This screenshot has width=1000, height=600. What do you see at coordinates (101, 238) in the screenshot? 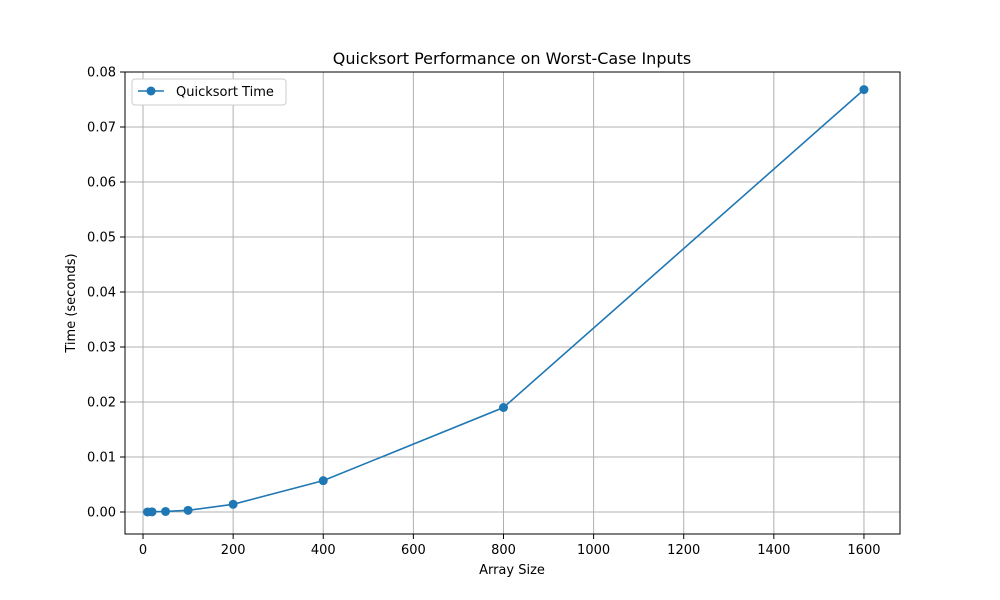
I see `y-tick-label: 0.05` at bounding box center [101, 238].